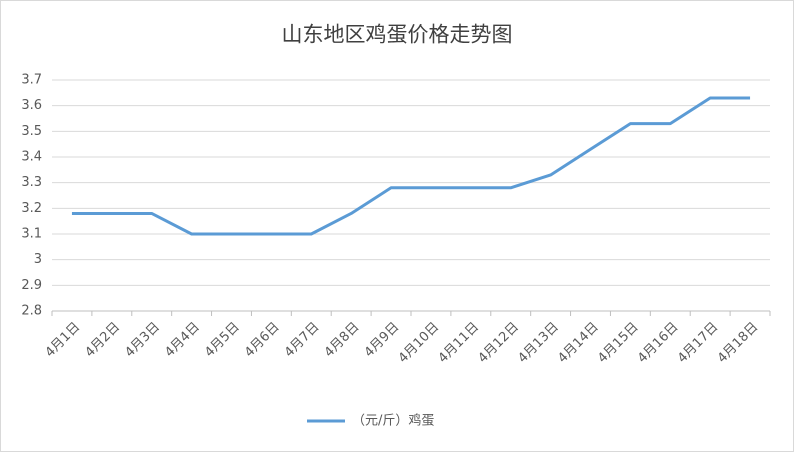  What do you see at coordinates (31, 311) in the screenshot?
I see `y-tick-label: 2.8` at bounding box center [31, 311].